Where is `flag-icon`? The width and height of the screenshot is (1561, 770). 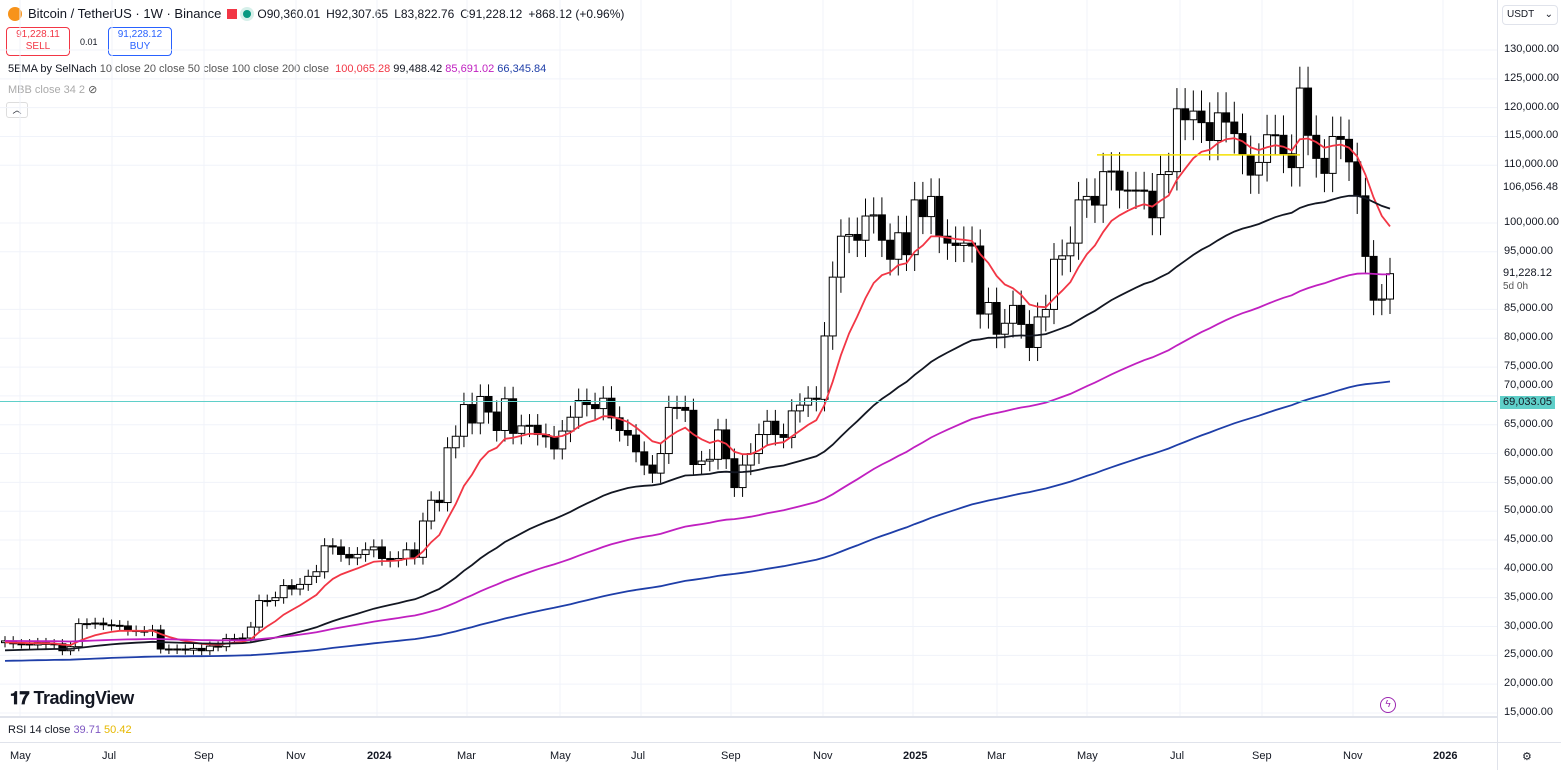 flag-icon is located at coordinates (232, 13).